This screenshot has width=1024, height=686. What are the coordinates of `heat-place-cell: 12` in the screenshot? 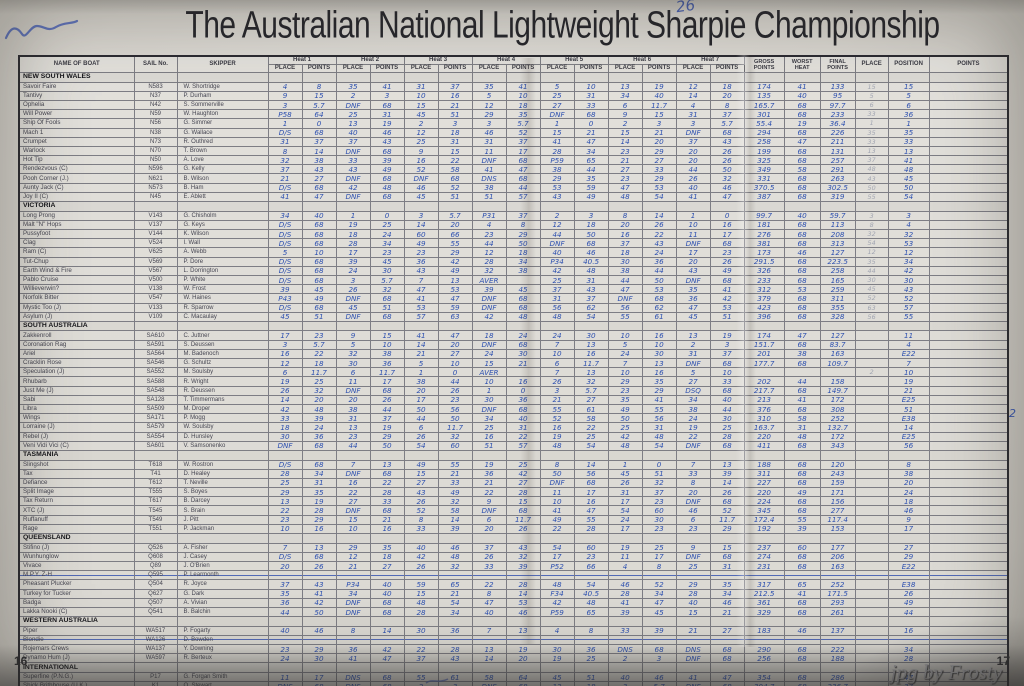 It's located at (489, 252).